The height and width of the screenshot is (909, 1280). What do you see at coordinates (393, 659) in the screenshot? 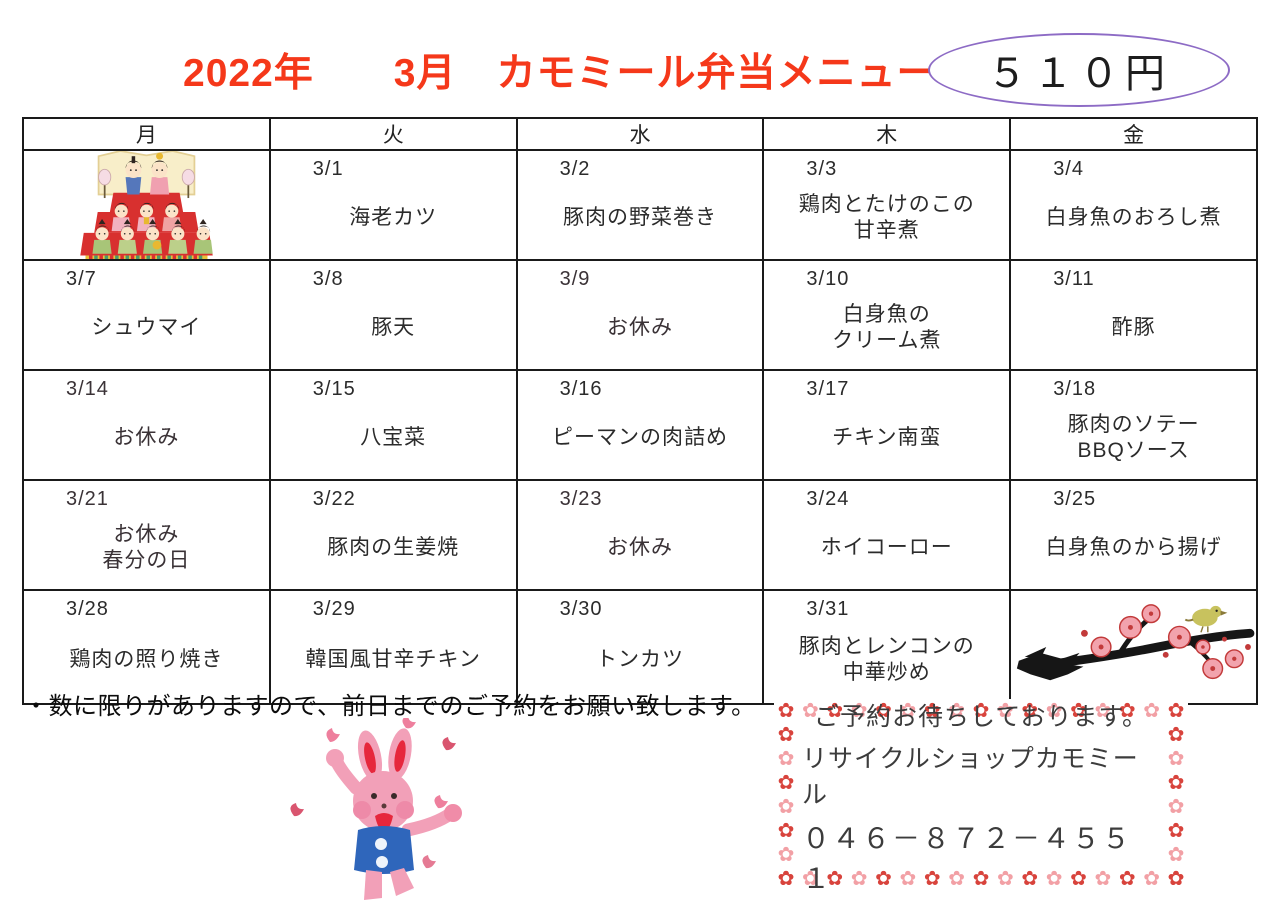
I see `cell-menu: 韓国風甘辛チキン` at bounding box center [393, 659].